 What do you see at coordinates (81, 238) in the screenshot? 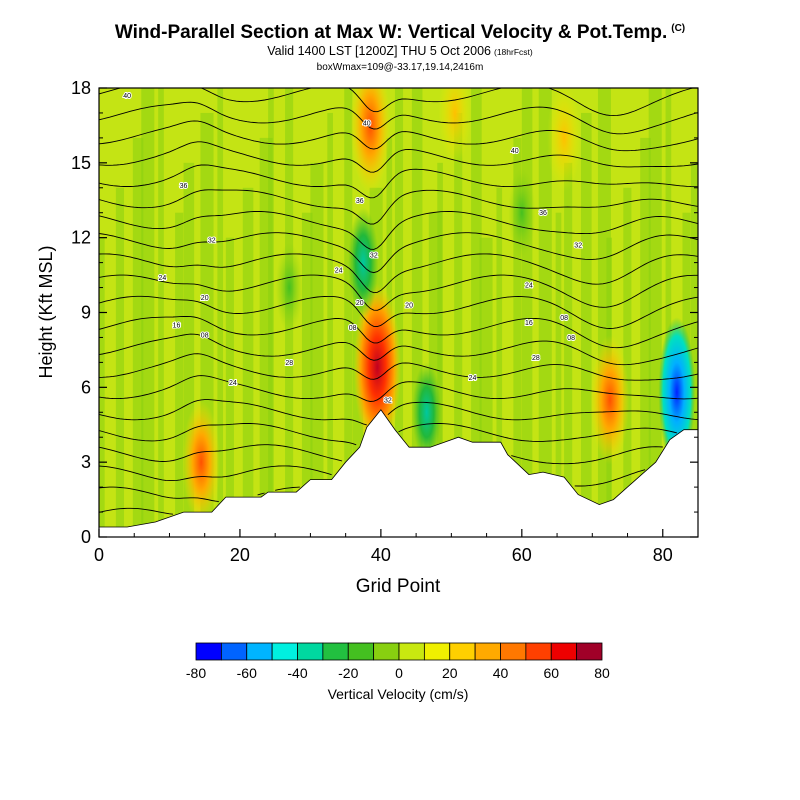
I see `y-tick-label: 12` at bounding box center [81, 238].